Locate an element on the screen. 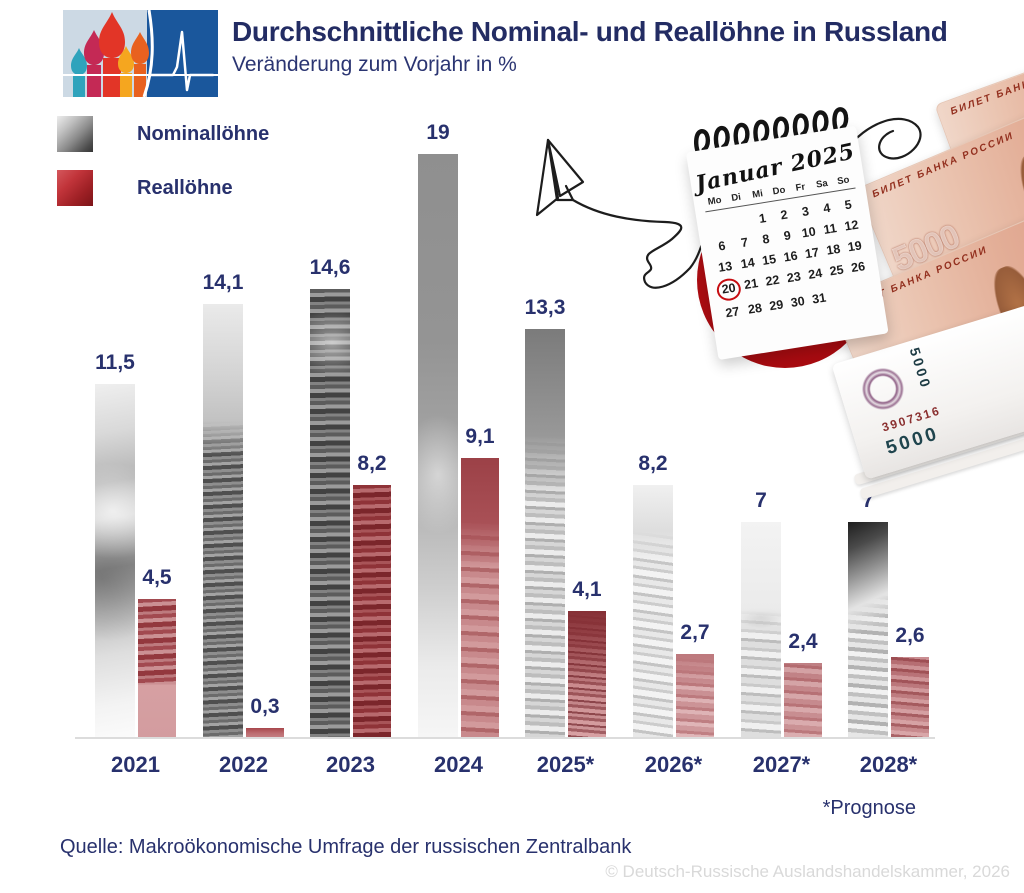 This screenshot has width=1024, height=893. calendar-day: 2 is located at coordinates (784, 215).